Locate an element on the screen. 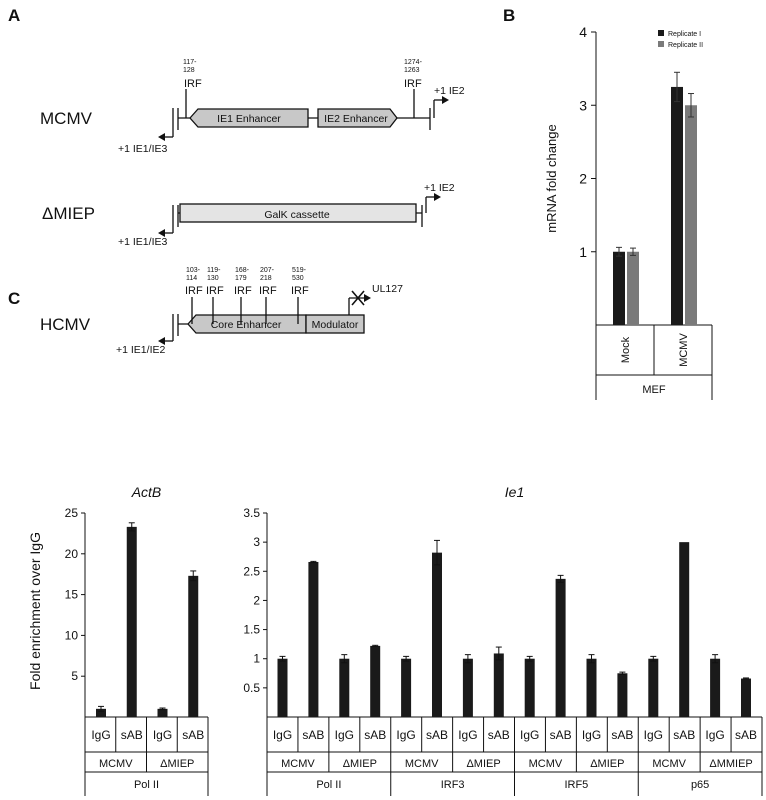 This screenshot has width=766, height=800. chart-b-group-label: MEF is located at coordinates (654, 390).